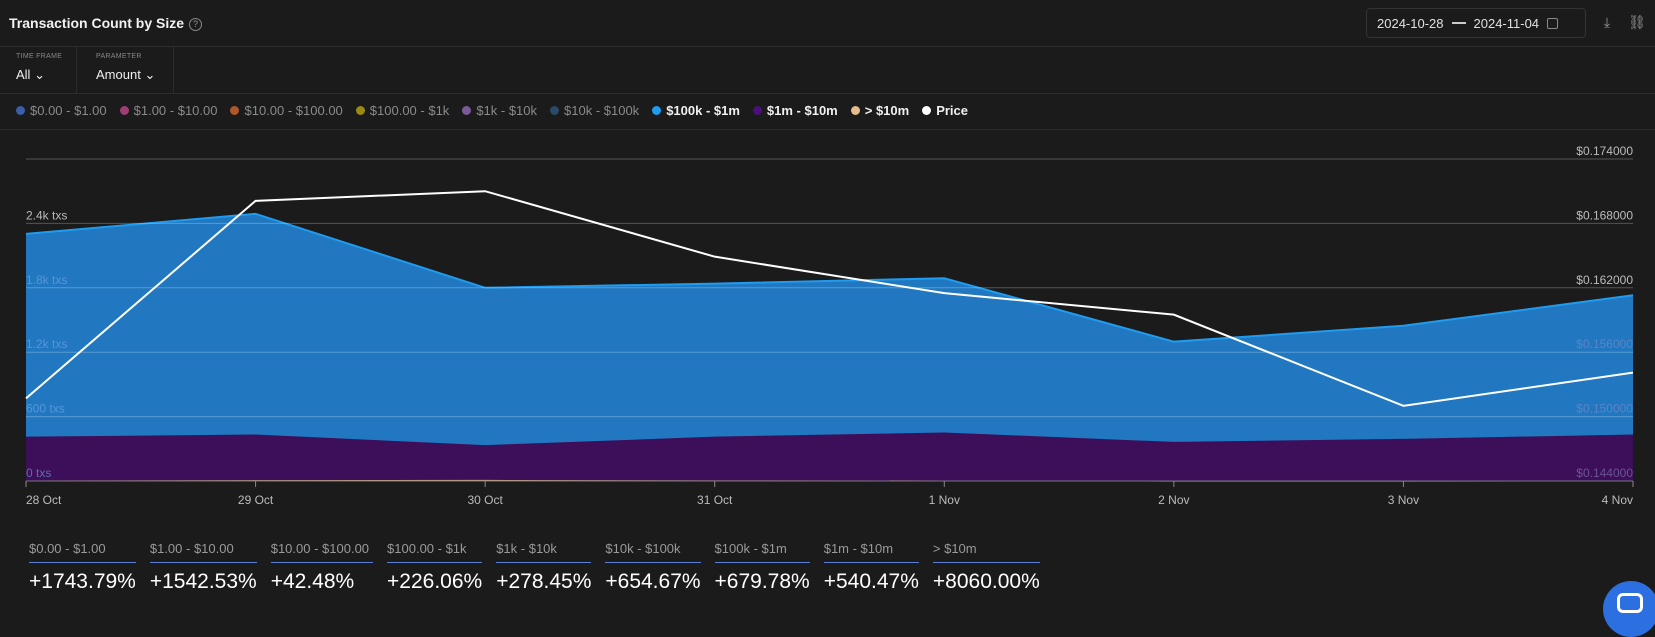 The width and height of the screenshot is (1655, 637). What do you see at coordinates (594, 110) in the screenshot?
I see `legend-item: $10k - $100k` at bounding box center [594, 110].